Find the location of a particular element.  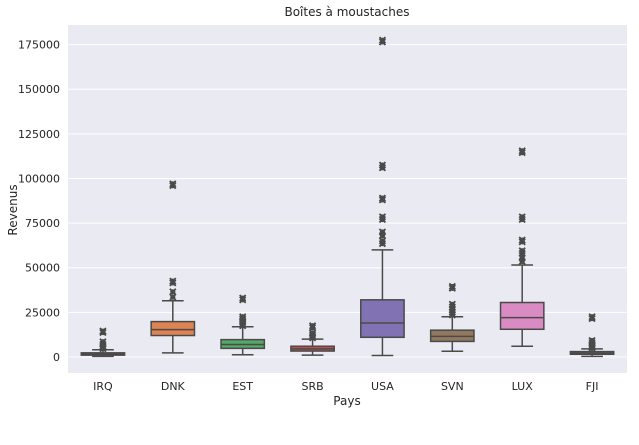

x-axis-title: Pays is located at coordinates (346, 401).